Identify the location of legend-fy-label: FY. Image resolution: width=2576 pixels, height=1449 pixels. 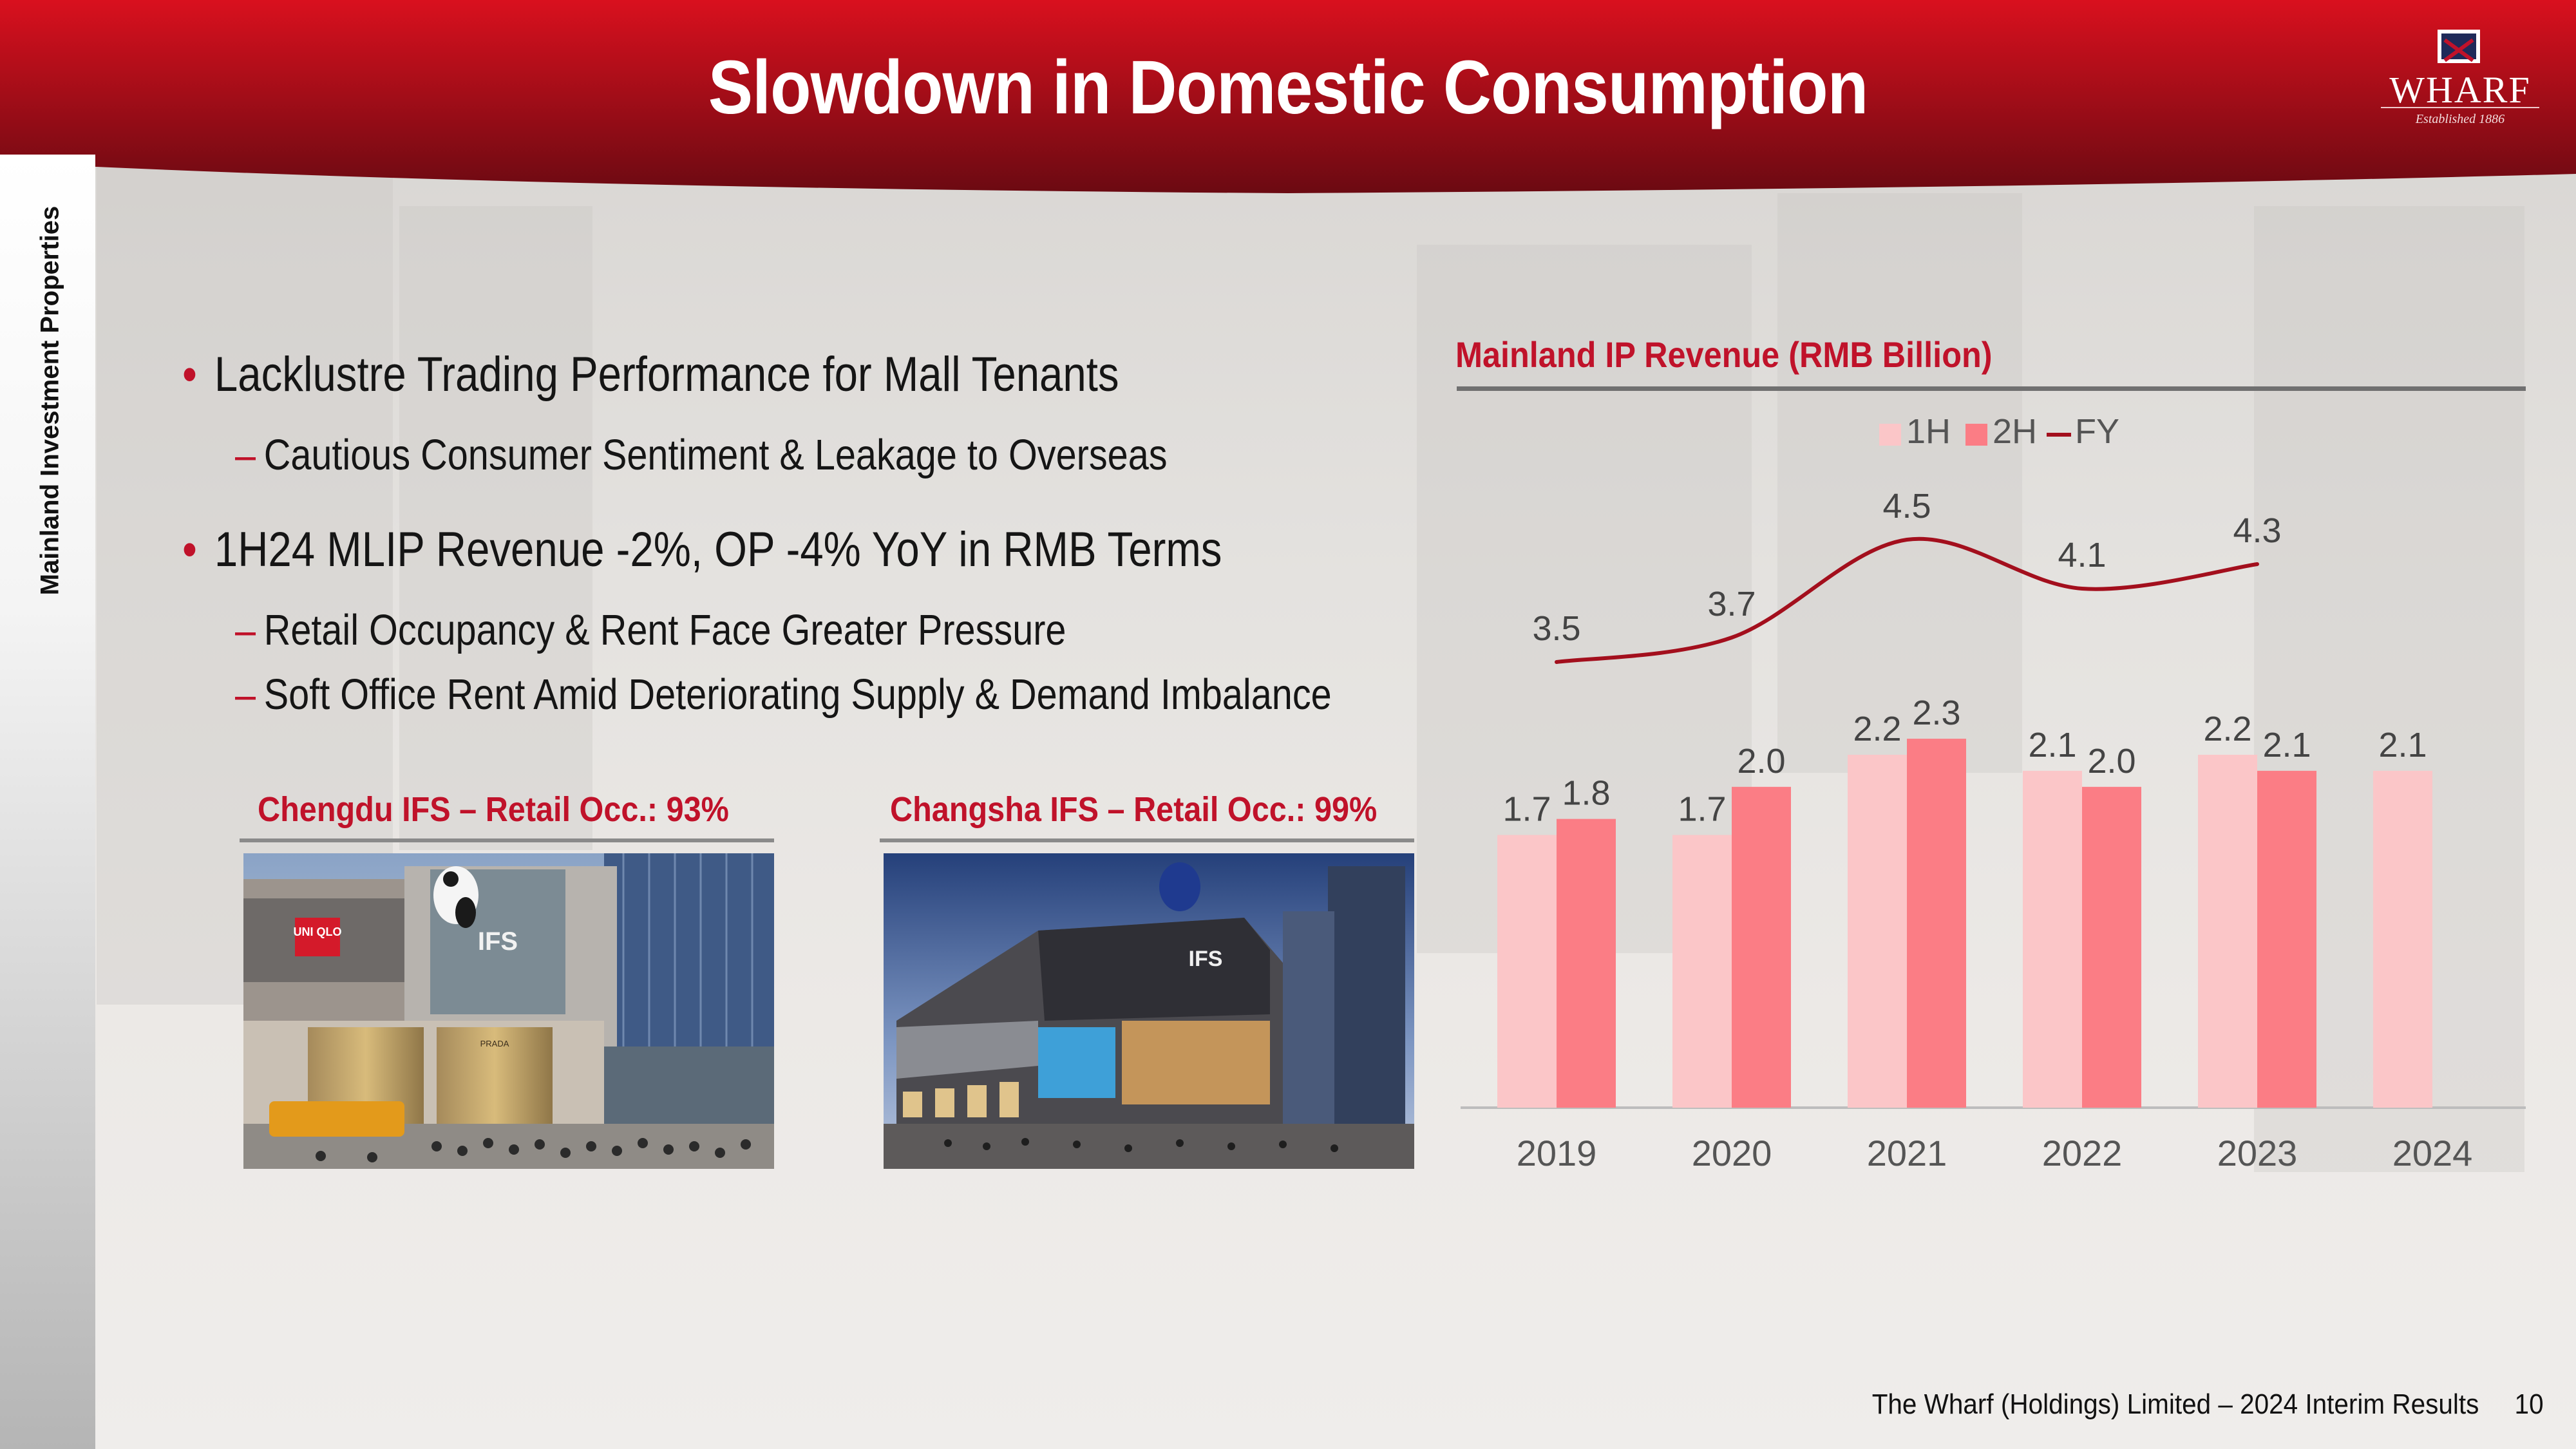
(2097, 431).